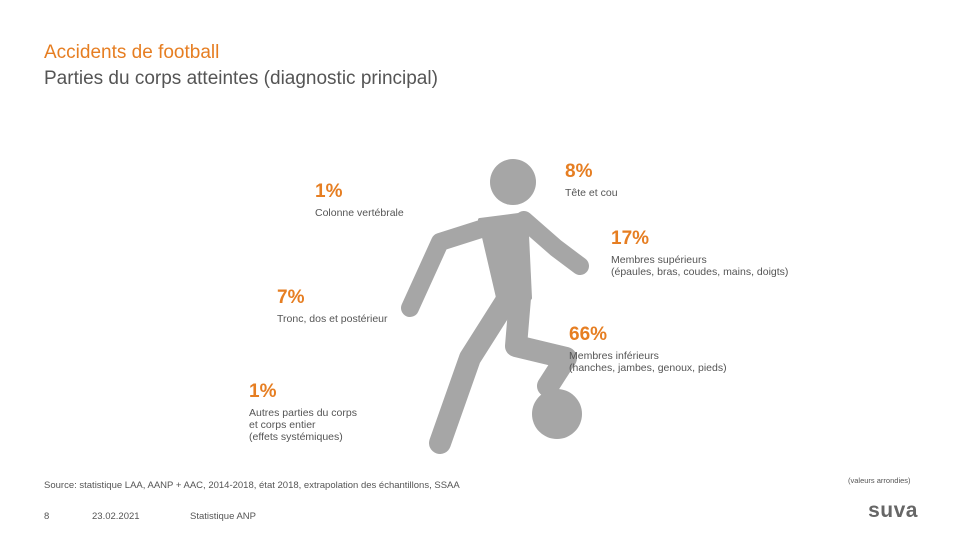 This screenshot has width=960, height=540. I want to click on title-line-1: Accidents de football, so click(132, 52).